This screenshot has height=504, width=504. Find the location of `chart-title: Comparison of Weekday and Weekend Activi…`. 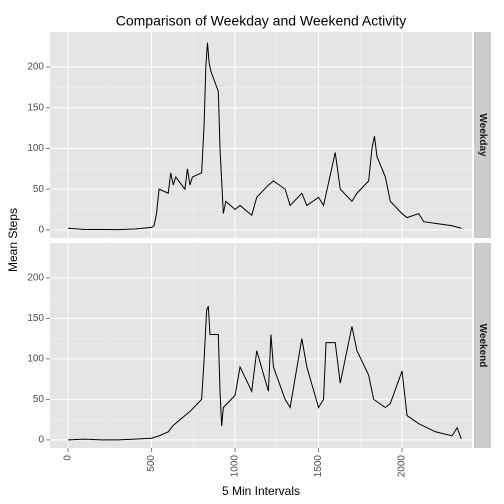

chart-title: Comparison of Weekday and Weekend Activi… is located at coordinates (261, 21).